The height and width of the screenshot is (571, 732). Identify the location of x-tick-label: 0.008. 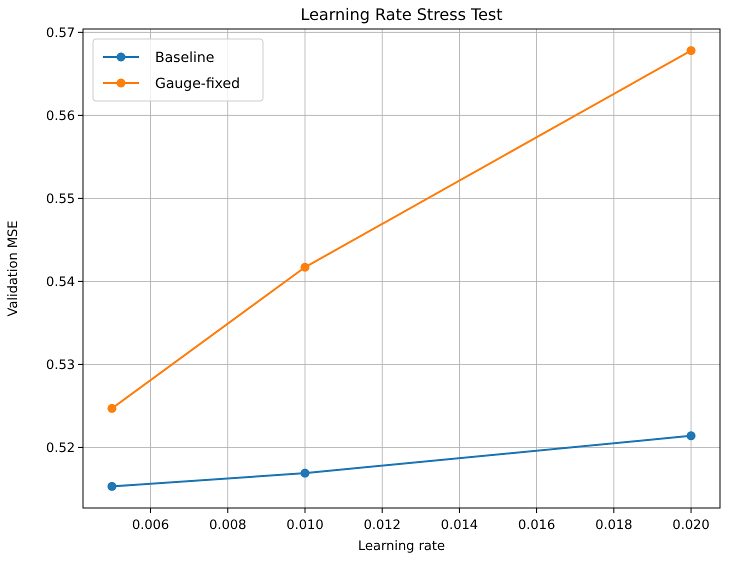
(227, 525).